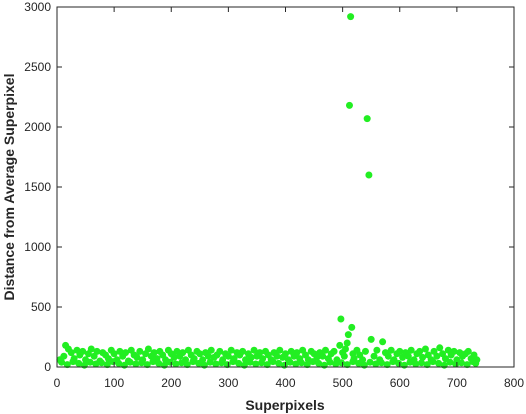 This screenshot has width=526, height=414. Describe the element at coordinates (9, 187) in the screenshot. I see `y-axis-title: Distance from Average Superpixel` at that location.